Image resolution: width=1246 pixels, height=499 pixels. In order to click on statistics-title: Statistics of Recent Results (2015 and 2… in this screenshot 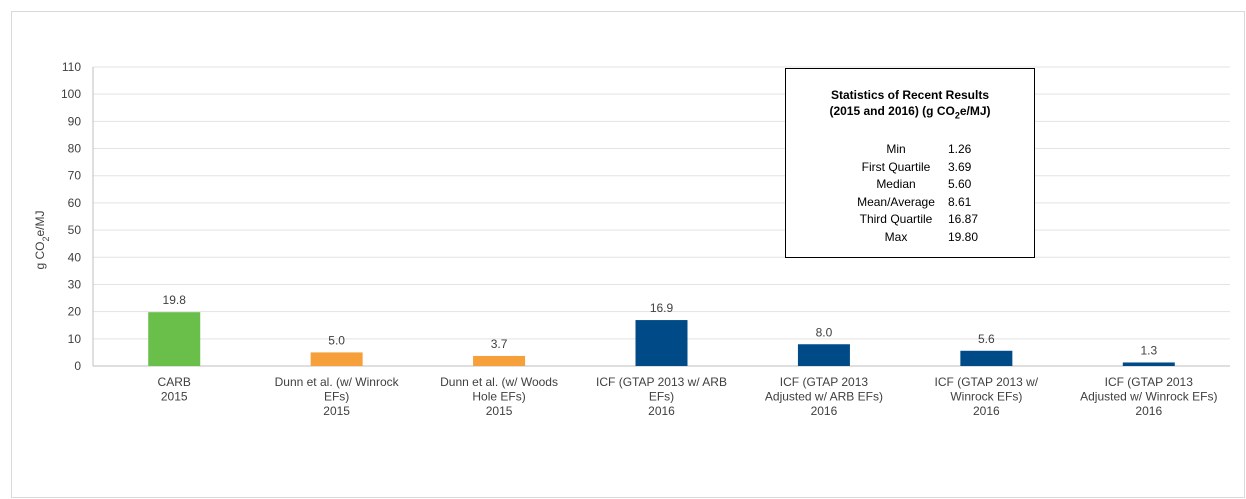, I will do `click(910, 105)`.